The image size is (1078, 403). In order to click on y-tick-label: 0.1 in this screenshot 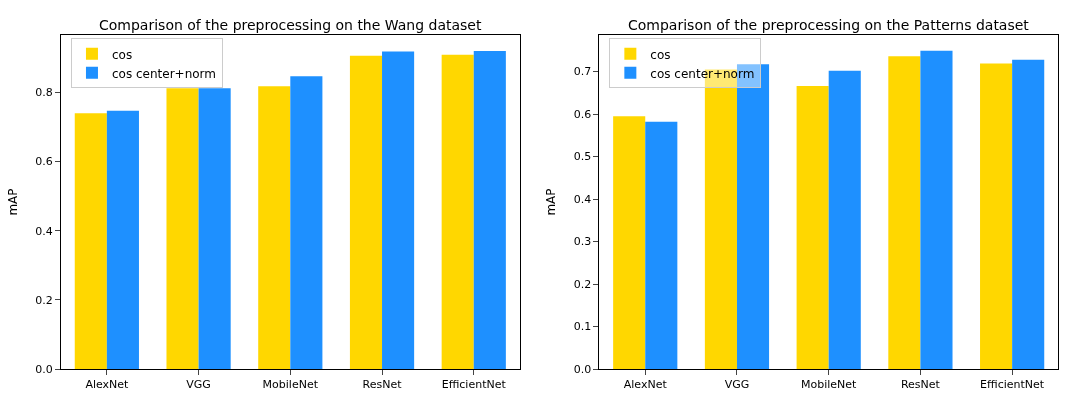, I will do `click(582, 327)`.